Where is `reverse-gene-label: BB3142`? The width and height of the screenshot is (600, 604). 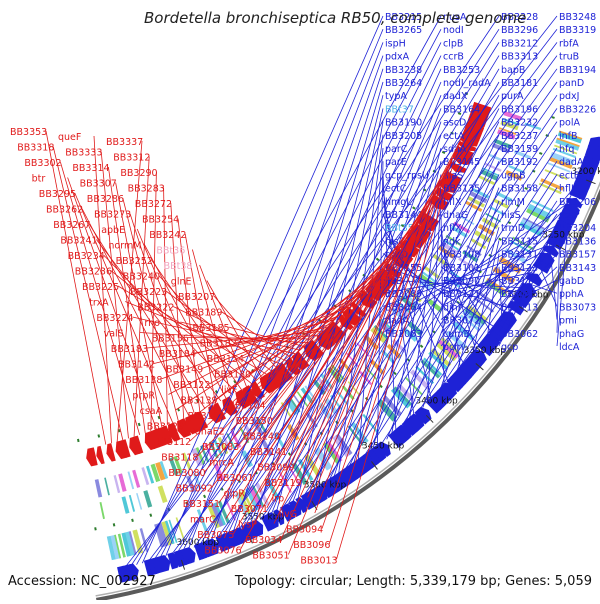
reverse-gene-label: BB3142 is located at coordinates (136, 365).